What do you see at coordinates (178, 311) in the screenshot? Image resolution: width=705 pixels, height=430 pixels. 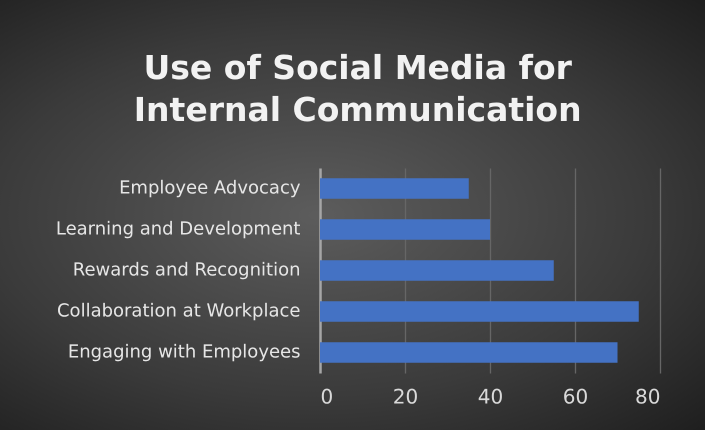 I see `y-tick-label: Collaboration at Workplace` at bounding box center [178, 311].